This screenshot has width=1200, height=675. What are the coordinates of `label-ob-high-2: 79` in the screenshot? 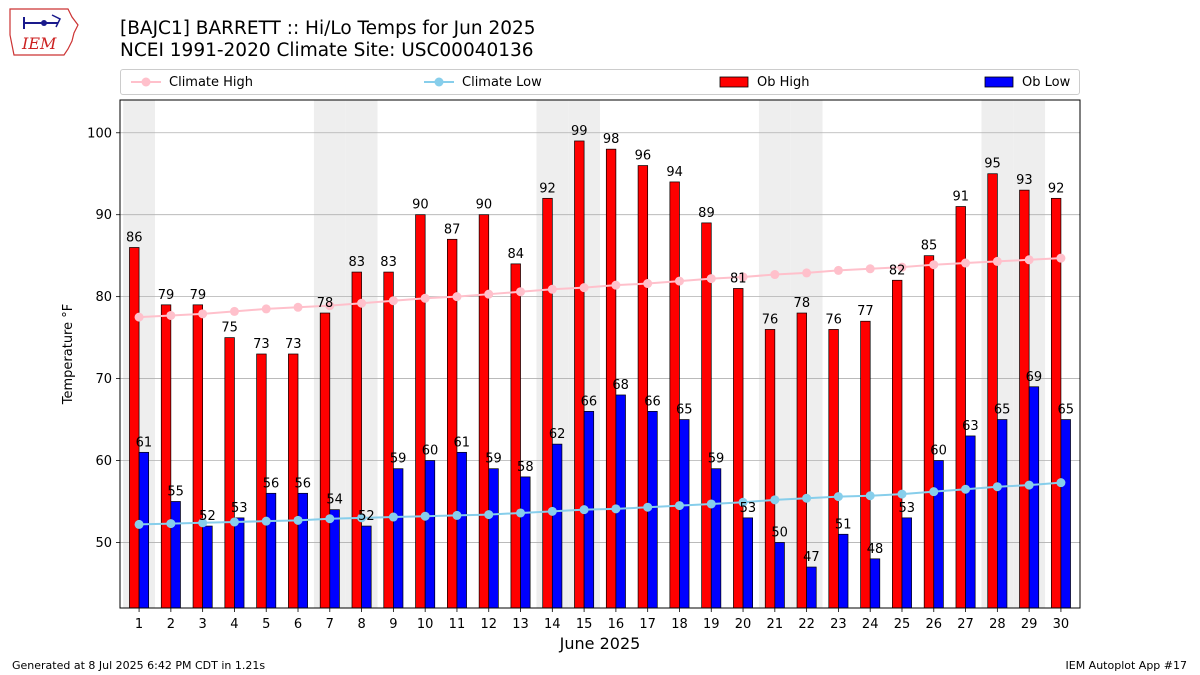 It's located at (166, 295).